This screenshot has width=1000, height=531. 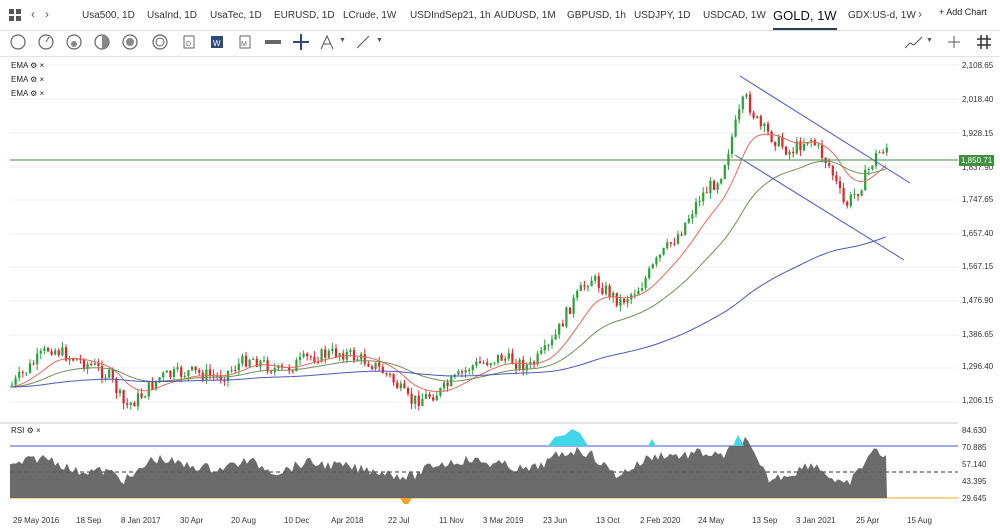 What do you see at coordinates (974, 498) in the screenshot?
I see `rsi-tick: 29.645` at bounding box center [974, 498].